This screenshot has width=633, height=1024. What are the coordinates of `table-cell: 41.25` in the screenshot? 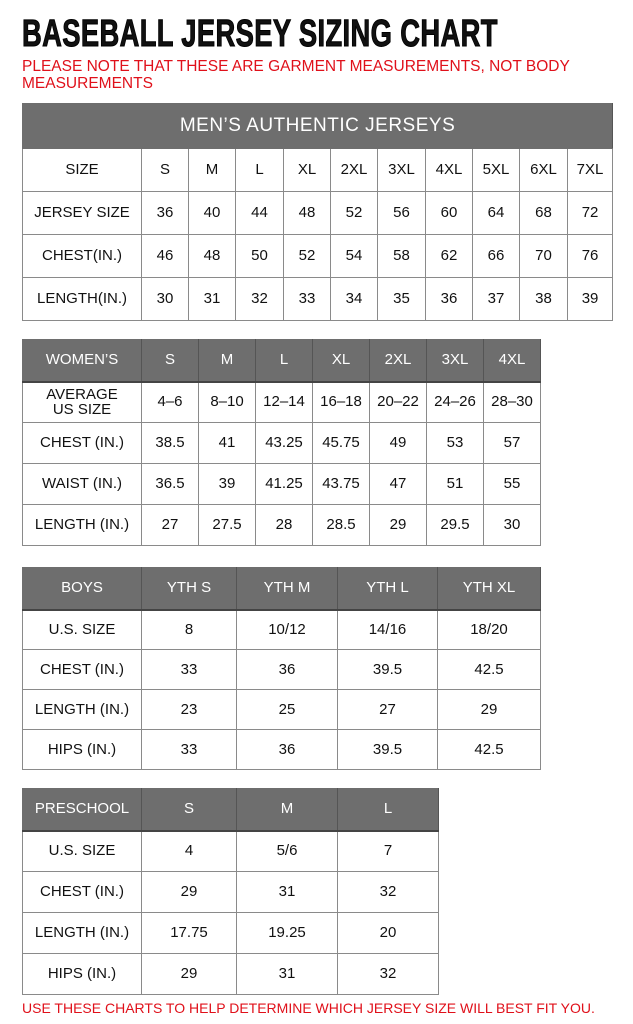 It's located at (284, 484).